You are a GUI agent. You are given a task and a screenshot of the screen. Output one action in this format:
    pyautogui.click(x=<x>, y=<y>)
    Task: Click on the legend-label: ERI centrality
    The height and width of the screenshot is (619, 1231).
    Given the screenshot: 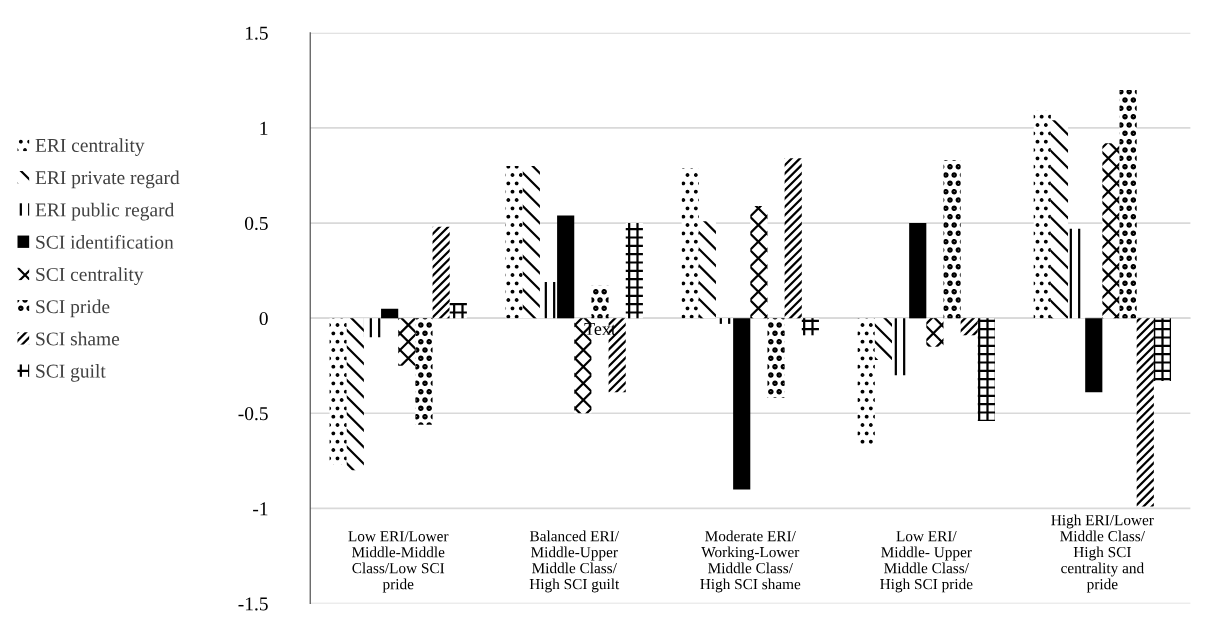 What is the action you would take?
    pyautogui.click(x=90, y=147)
    